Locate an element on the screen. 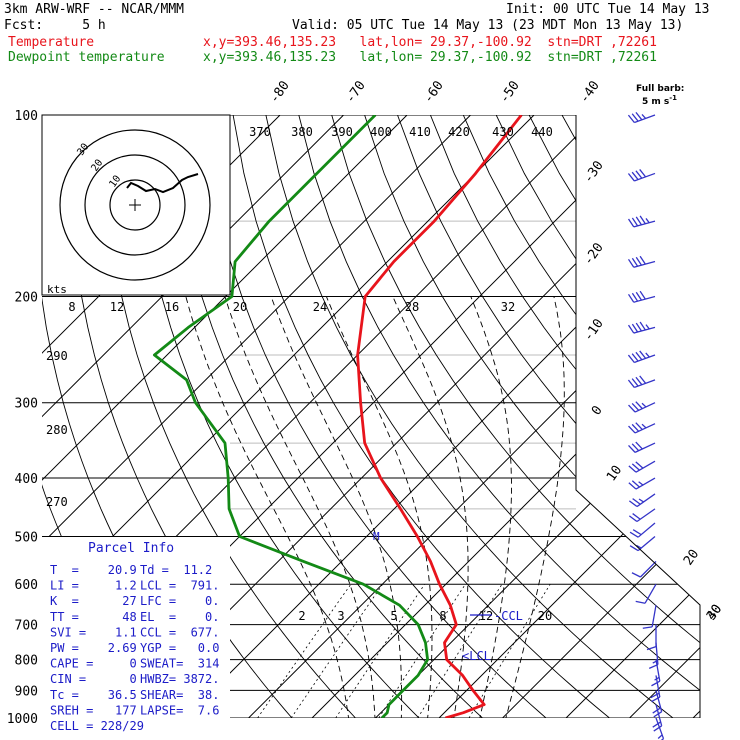  theta-label: 400 is located at coordinates (381, 132).